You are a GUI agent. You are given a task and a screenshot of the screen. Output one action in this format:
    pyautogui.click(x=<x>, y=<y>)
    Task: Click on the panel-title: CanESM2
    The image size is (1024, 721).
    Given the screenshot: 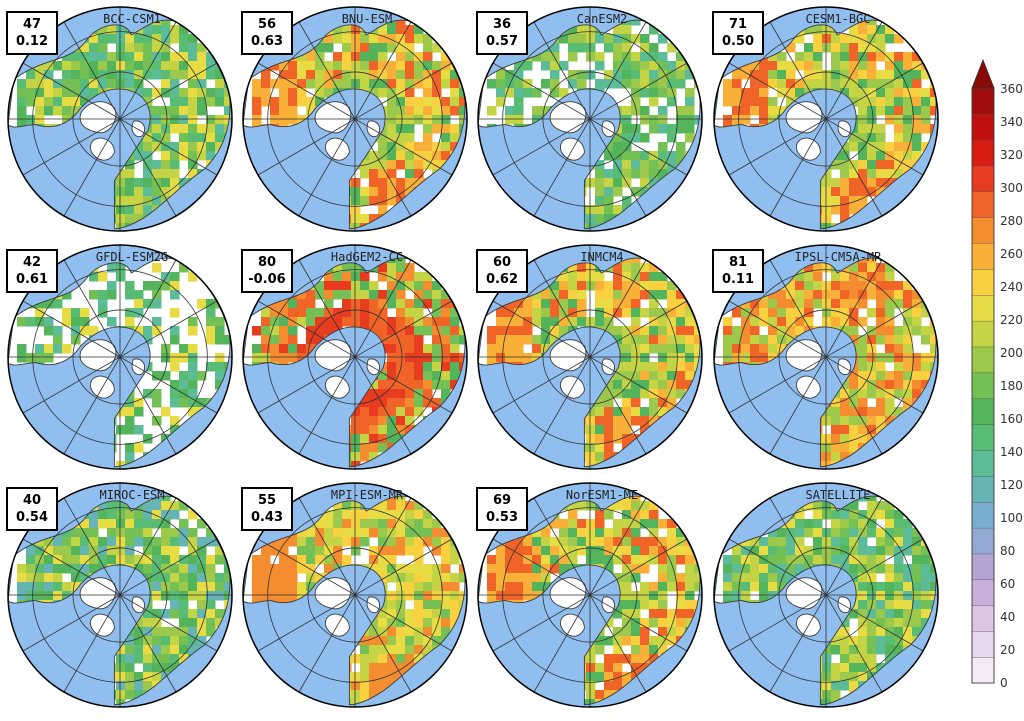 What is the action you would take?
    pyautogui.click(x=602, y=19)
    